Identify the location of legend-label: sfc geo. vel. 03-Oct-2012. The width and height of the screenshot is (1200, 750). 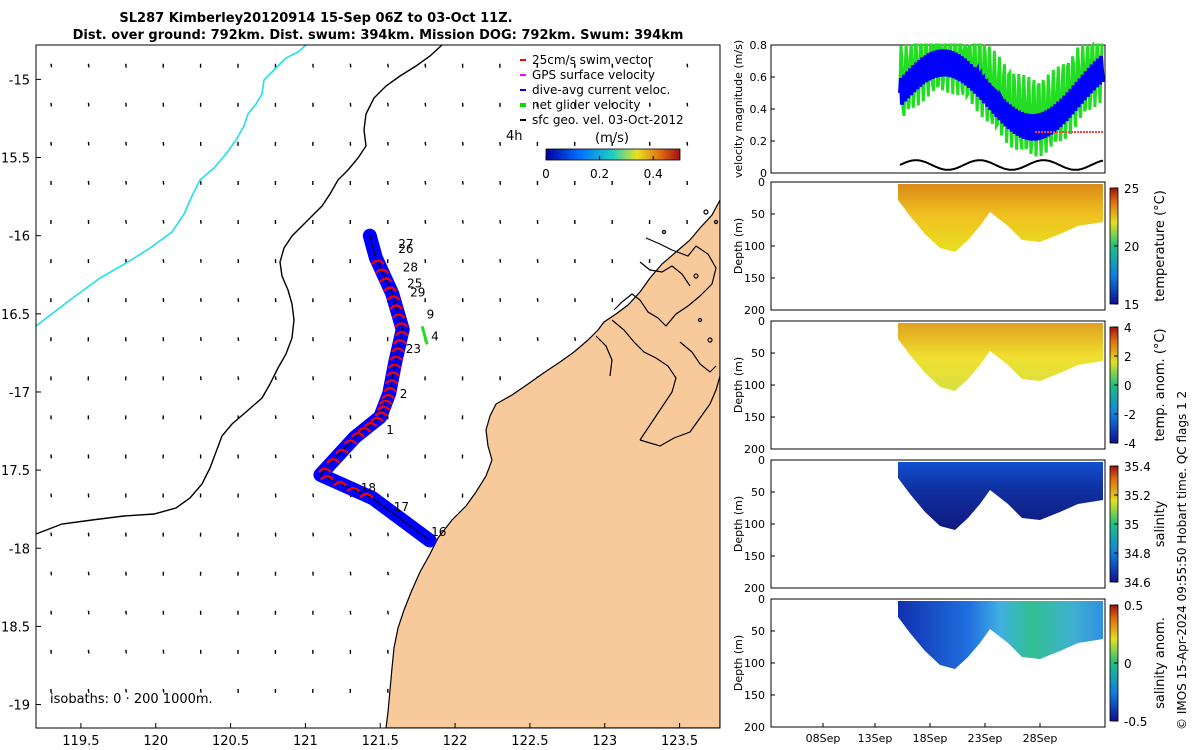
(608, 120).